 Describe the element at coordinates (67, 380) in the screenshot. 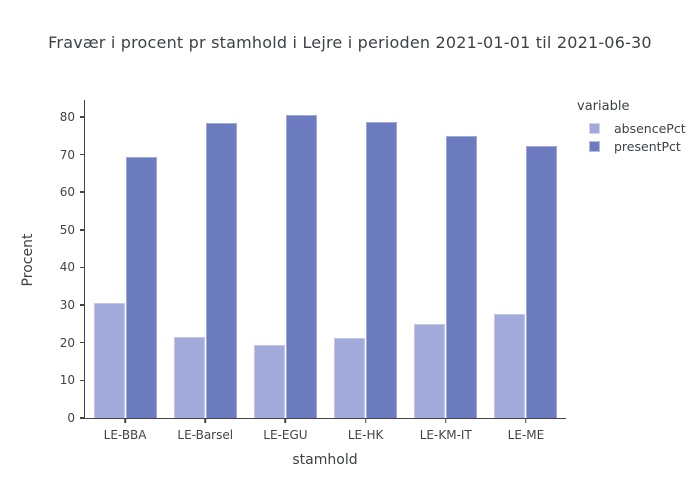

I see `y-tick-label-10: 10` at that location.